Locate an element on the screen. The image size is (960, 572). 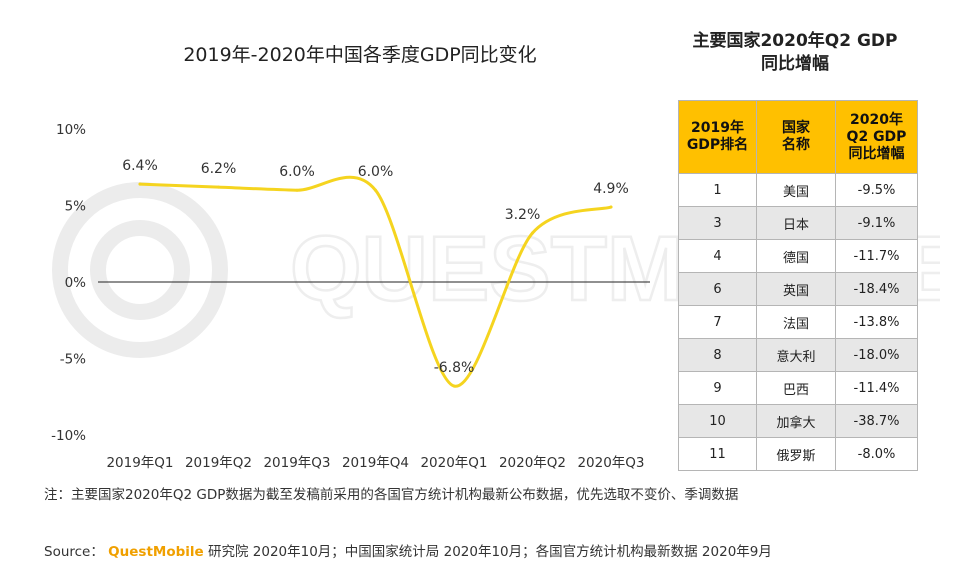
data-label: 6.2% is located at coordinates (219, 169).